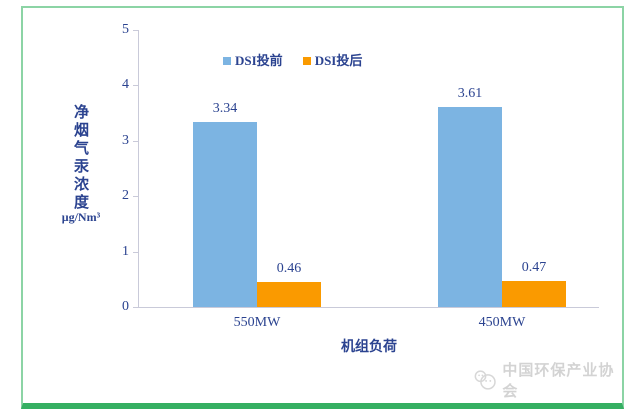  Describe the element at coordinates (125, 196) in the screenshot. I see `y-tick-label: 2` at that location.